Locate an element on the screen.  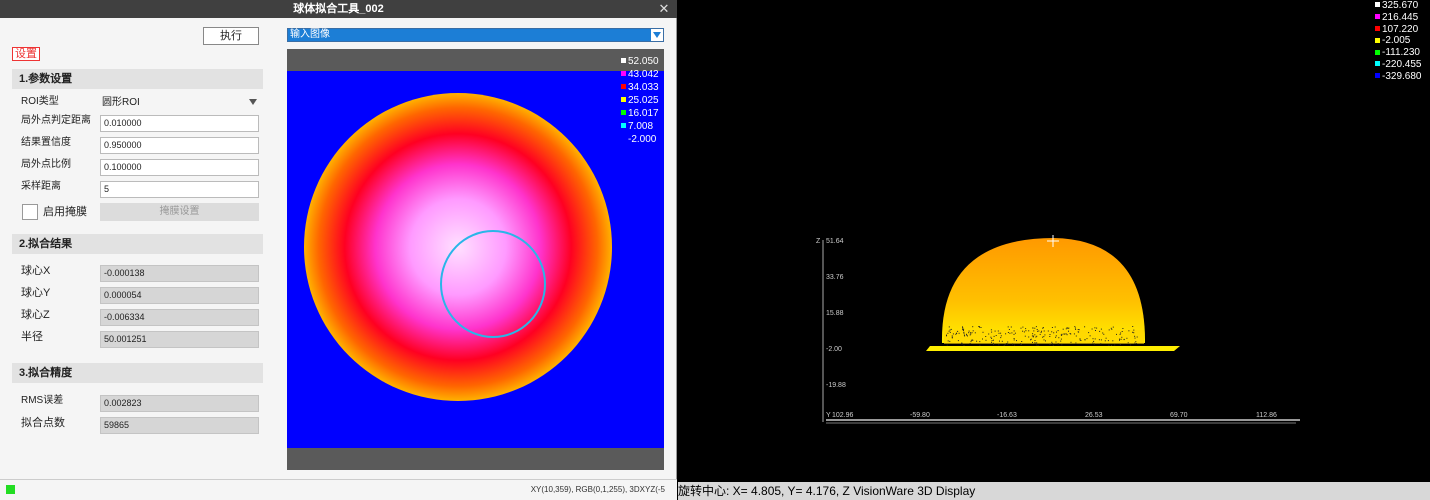
roi-type-select: 圆形ROI is located at coordinates (179, 103).